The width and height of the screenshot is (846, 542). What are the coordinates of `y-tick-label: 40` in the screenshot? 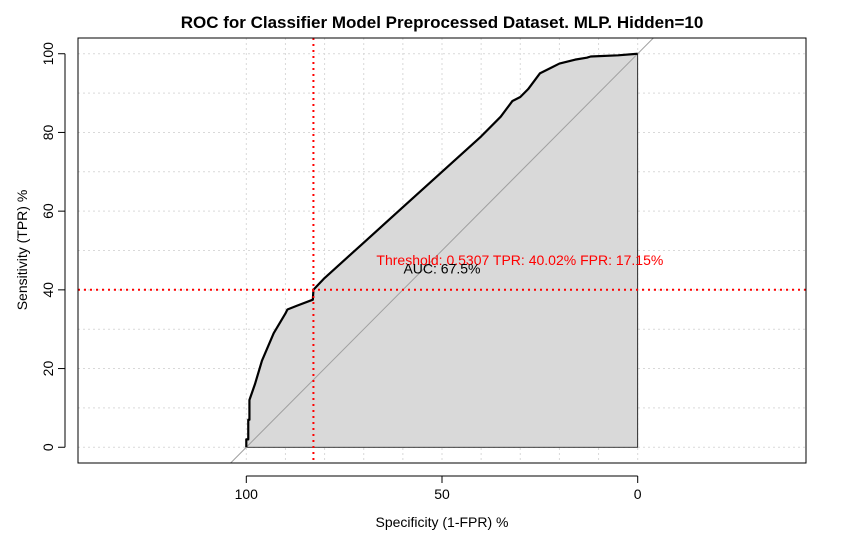 It's located at (48, 290).